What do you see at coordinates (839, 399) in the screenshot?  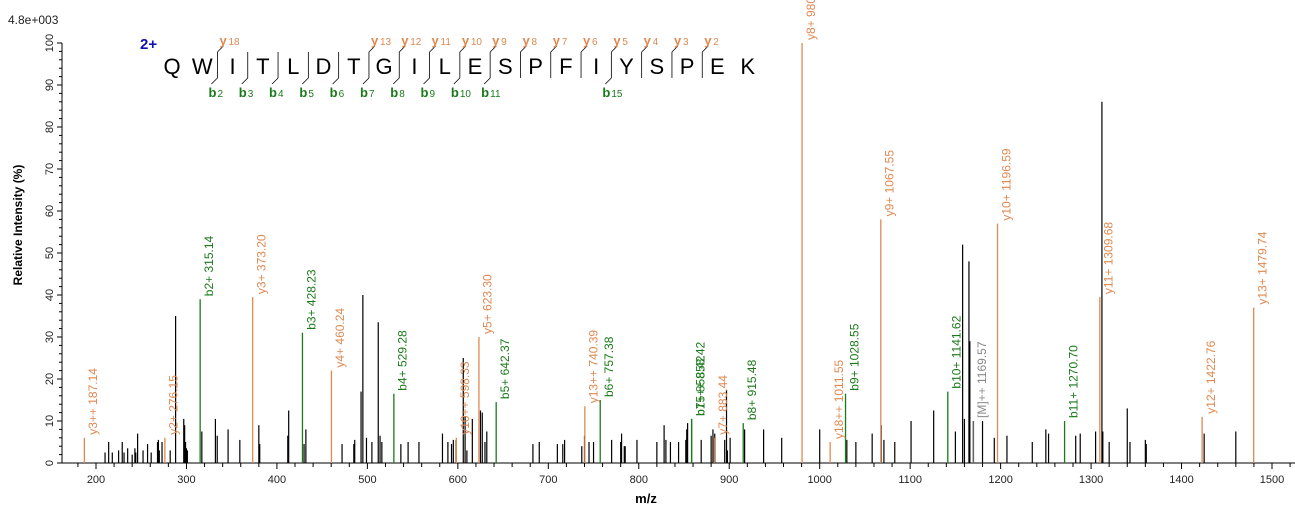 I see `peak-label: y18++ 1011.55` at bounding box center [839, 399].